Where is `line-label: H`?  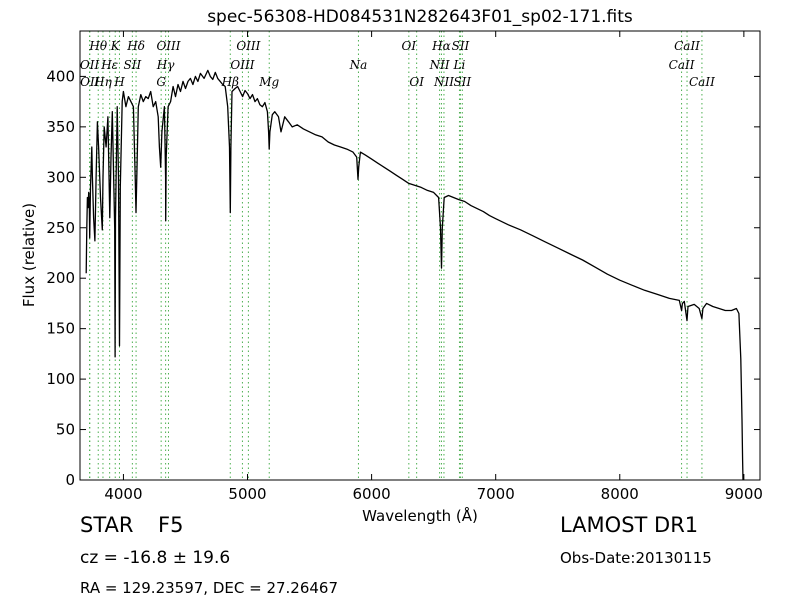 line-label: H is located at coordinates (119, 82).